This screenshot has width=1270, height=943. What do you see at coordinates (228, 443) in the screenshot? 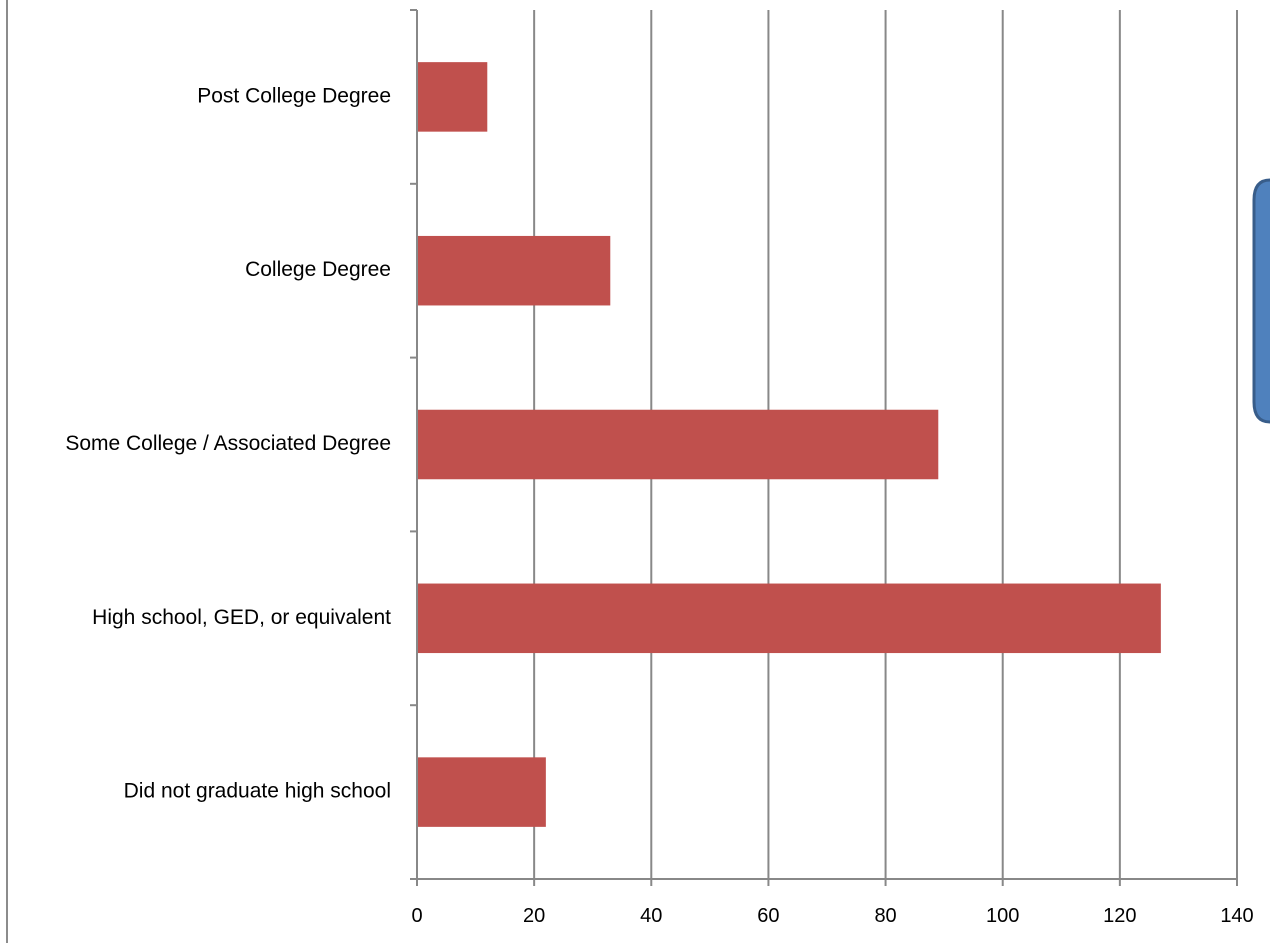
I see `category-label: Some College / Associated Degree` at bounding box center [228, 443].